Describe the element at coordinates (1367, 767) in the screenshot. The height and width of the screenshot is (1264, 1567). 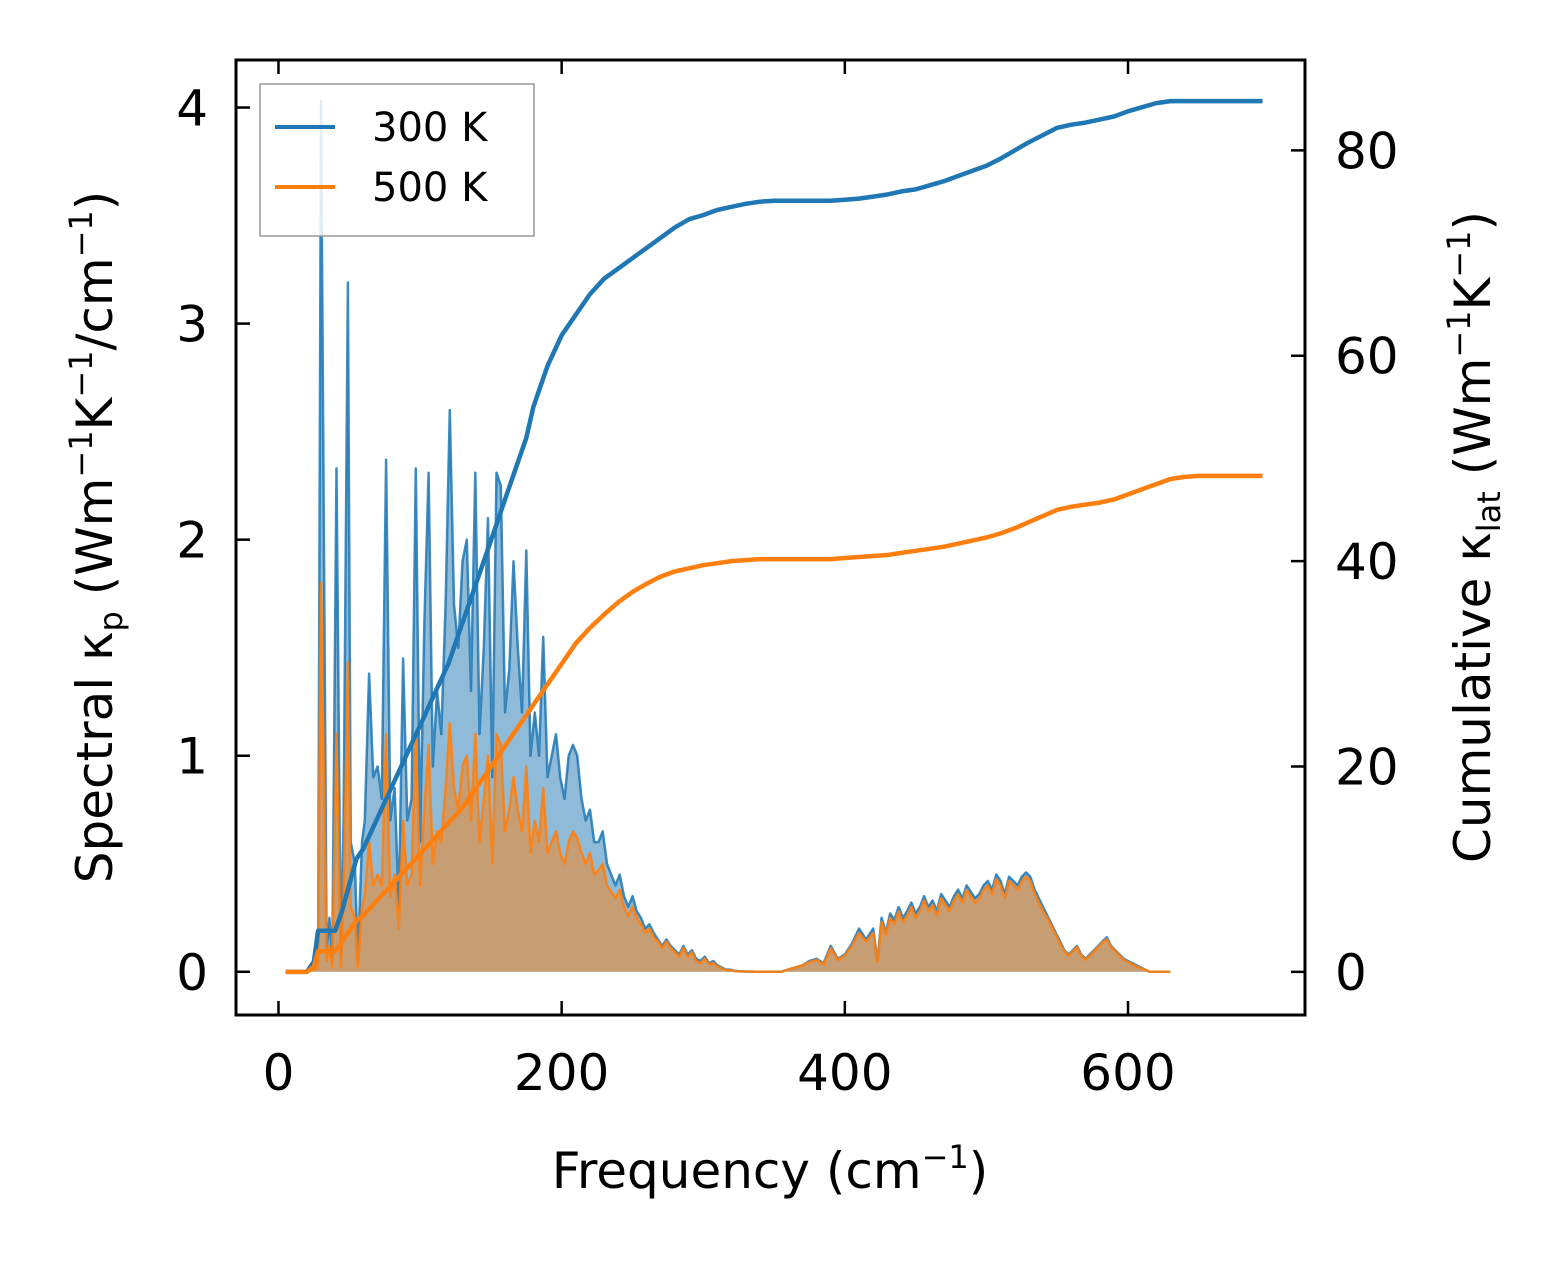
I see `y-right-tick-label: 20` at that location.